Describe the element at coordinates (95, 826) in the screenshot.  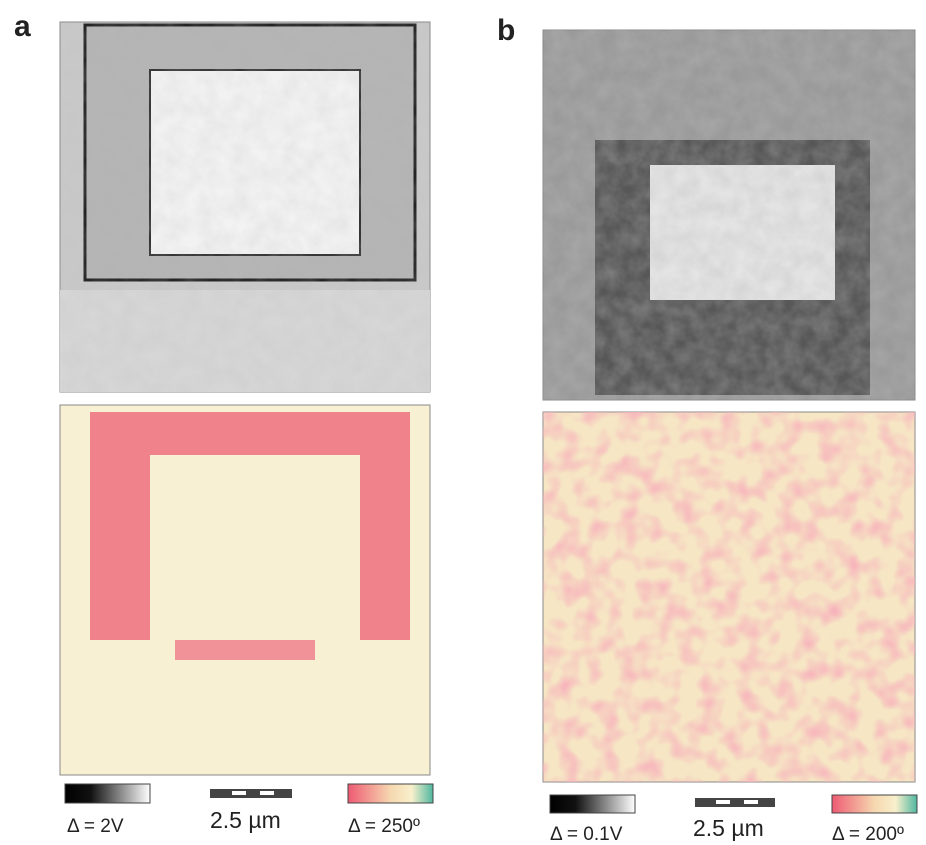
I see `colorbar-label: Δ = 2V` at that location.